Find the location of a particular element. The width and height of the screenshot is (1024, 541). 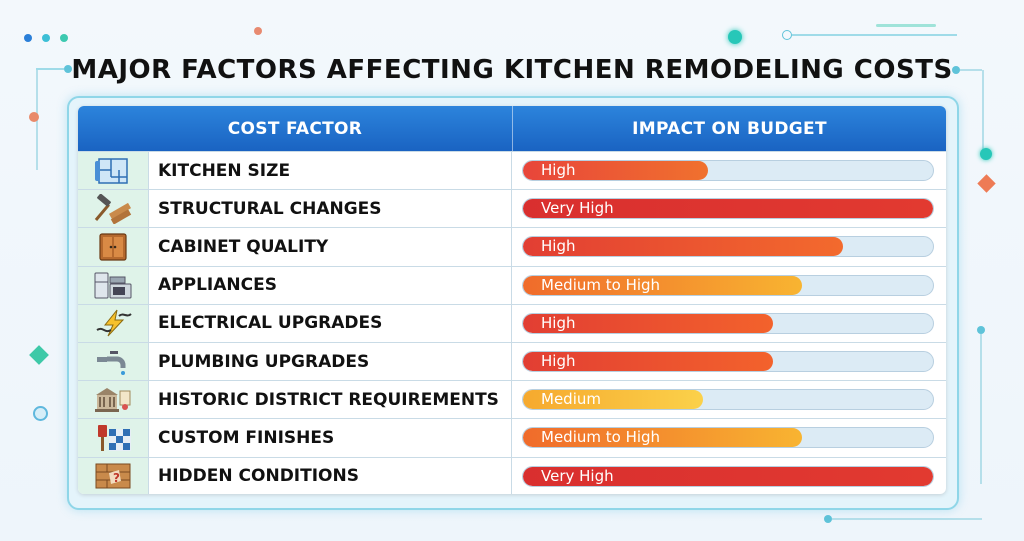

table-row: HISTORIC DISTRICT REQUIREMENTS Medium is located at coordinates (512, 399).